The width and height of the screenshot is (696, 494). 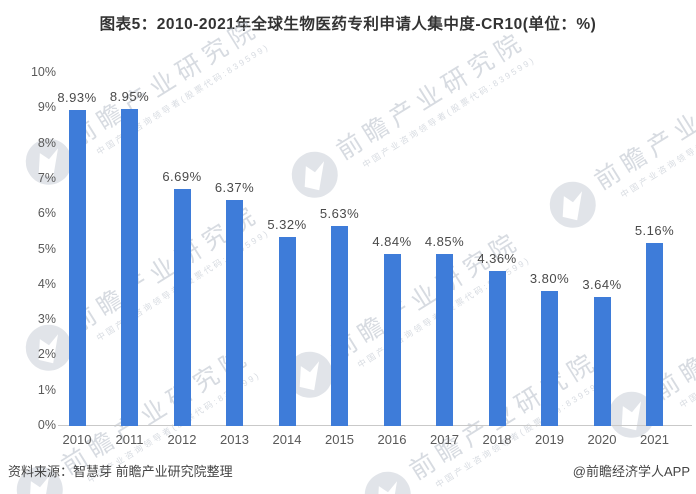 I want to click on x-tick-label: 2015, so click(x=339, y=439).